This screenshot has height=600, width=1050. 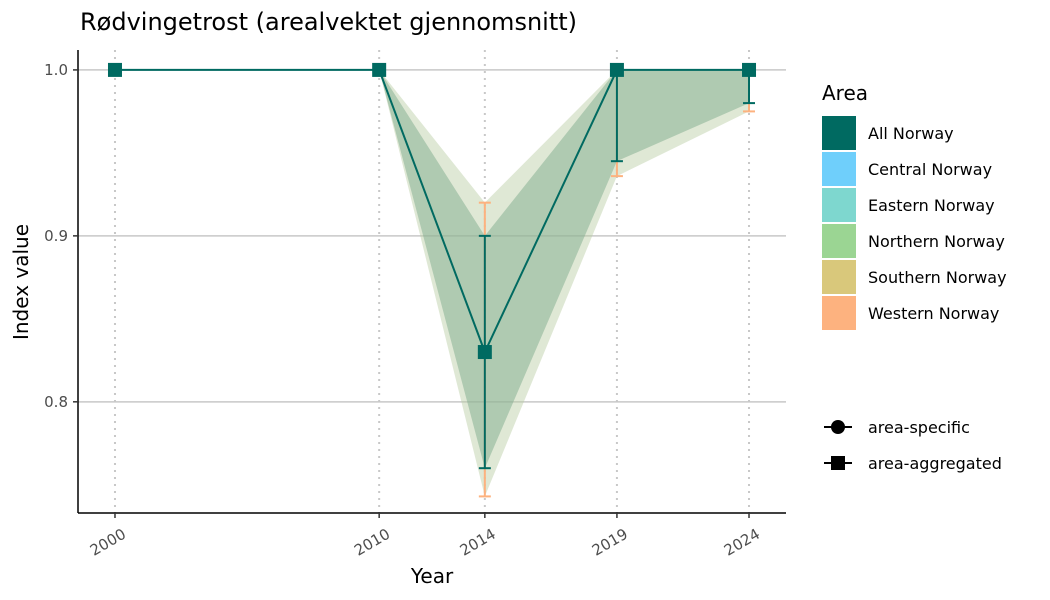 What do you see at coordinates (328, 22) in the screenshot?
I see `chart-title: Rødvingetrost (arealvektet gjennomsnitt)` at bounding box center [328, 22].